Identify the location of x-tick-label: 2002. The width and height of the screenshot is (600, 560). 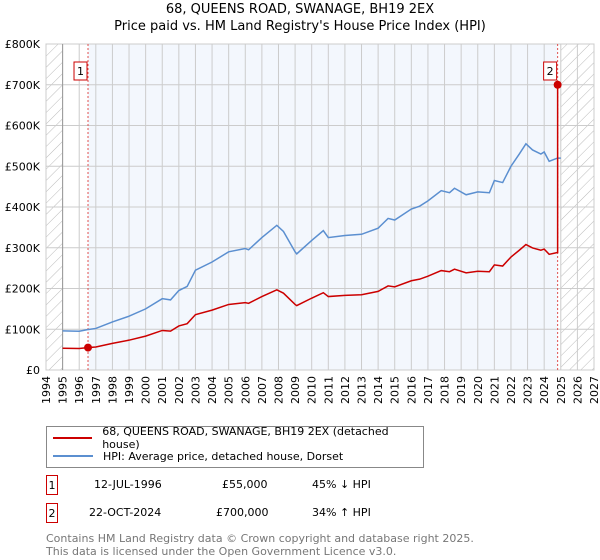
(179, 390).